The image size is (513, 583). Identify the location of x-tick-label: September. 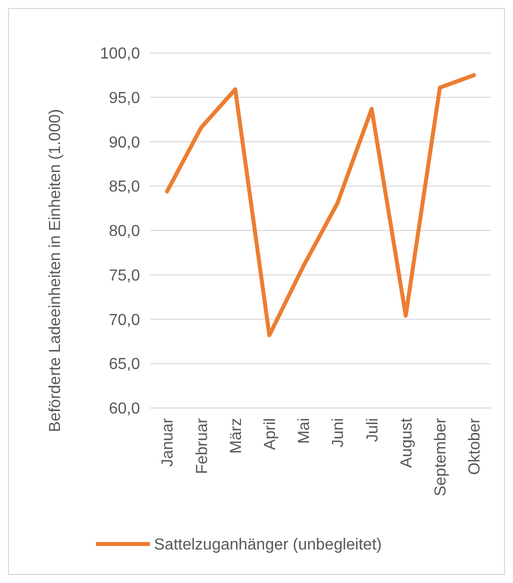
(441, 456).